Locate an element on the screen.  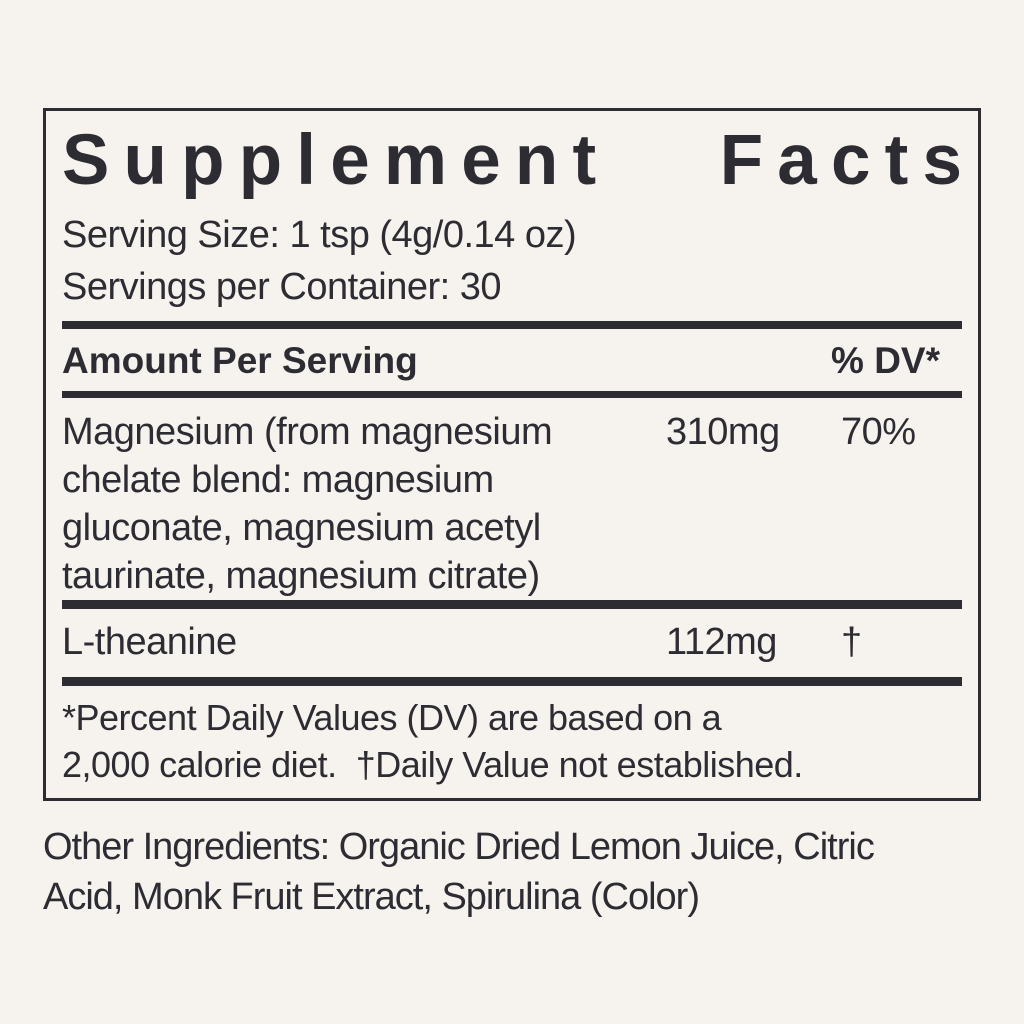
divider-below-header is located at coordinates (512, 394).